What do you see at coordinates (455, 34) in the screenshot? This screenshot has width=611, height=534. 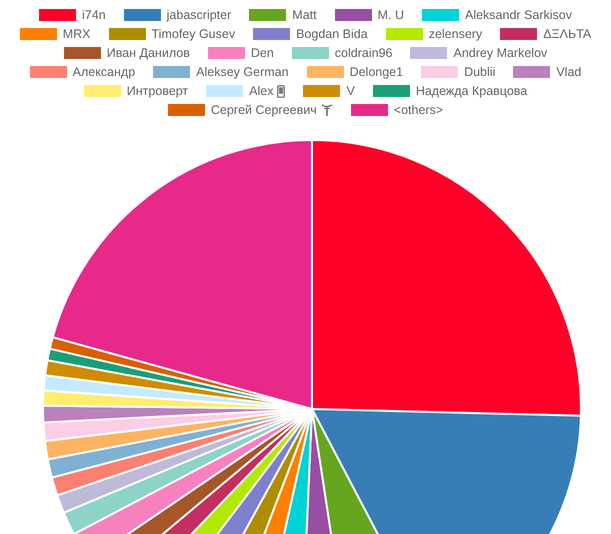 I see `legend-label: zelensery` at bounding box center [455, 34].